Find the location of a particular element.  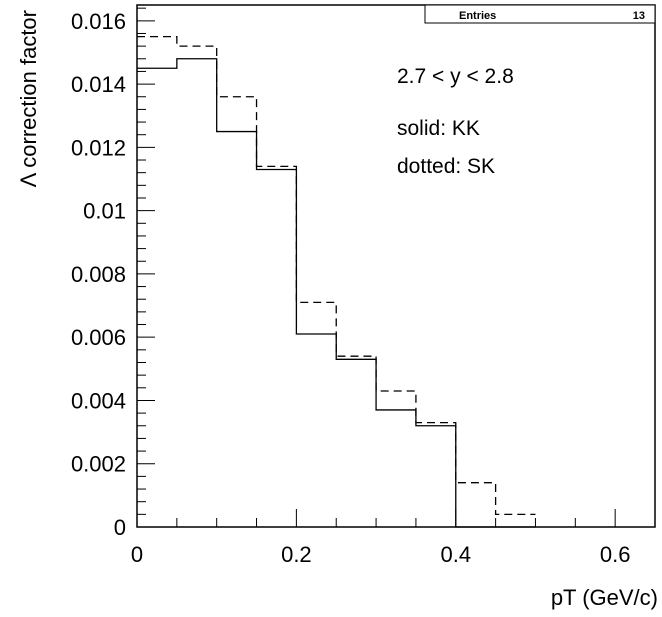

annotation-rapidity: 2.7 < y < 2.8 is located at coordinates (455, 76).